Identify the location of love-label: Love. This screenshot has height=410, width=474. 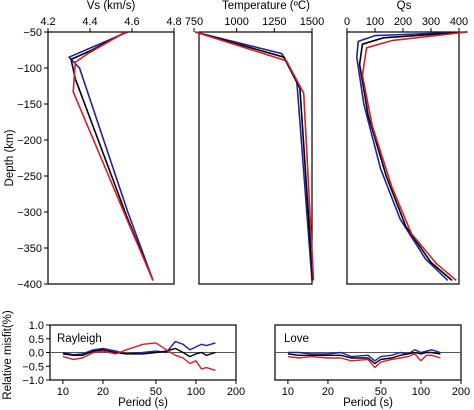
(296, 339).